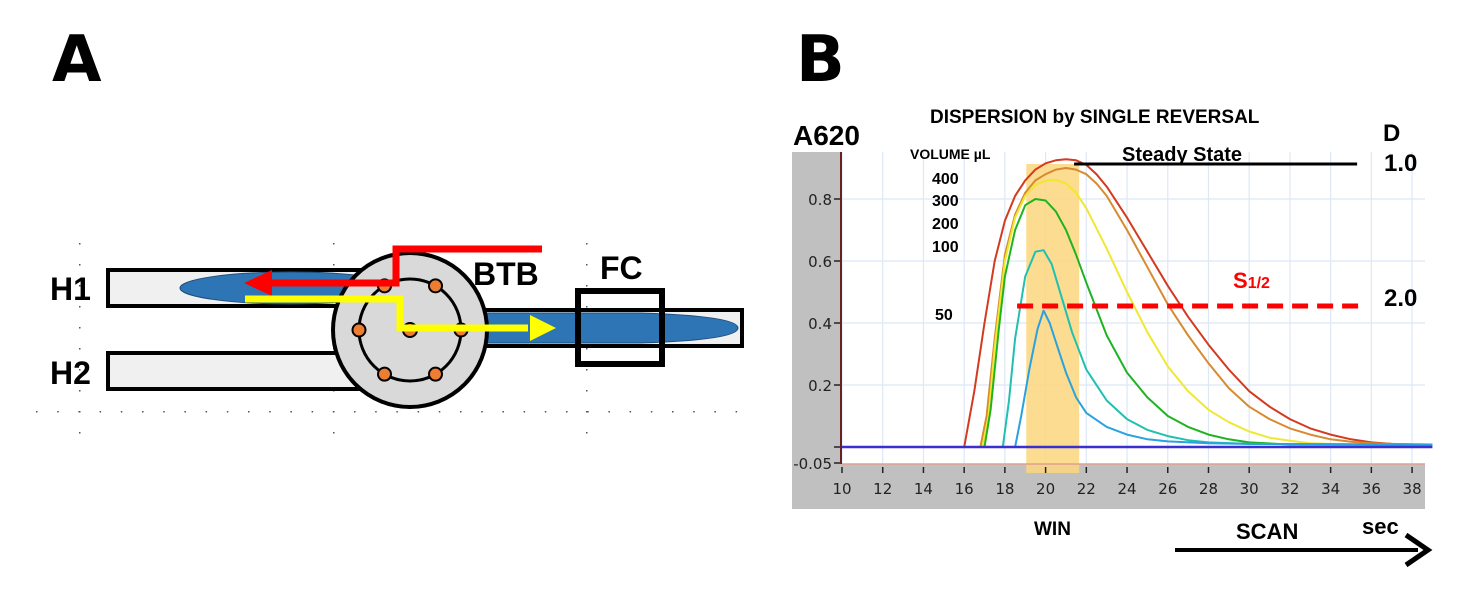  Describe the element at coordinates (882, 489) in the screenshot. I see `x-tick-label: 12` at that location.